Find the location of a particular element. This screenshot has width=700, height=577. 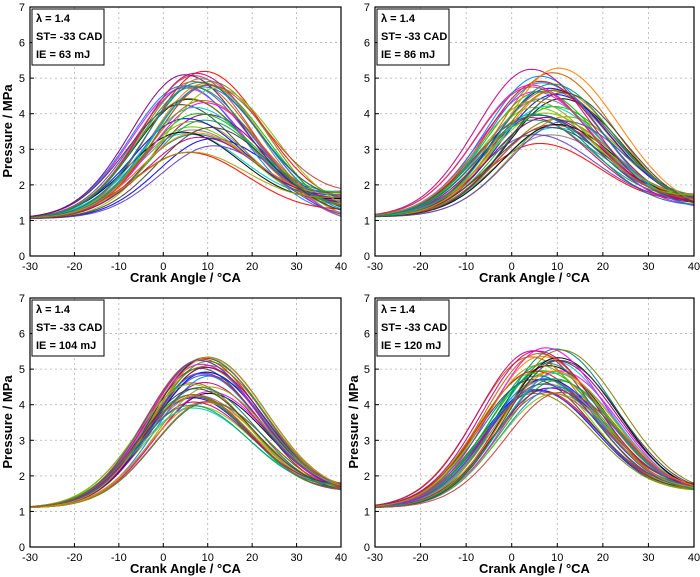

annotation-line: IE = 120 mJ is located at coordinates (411, 346).